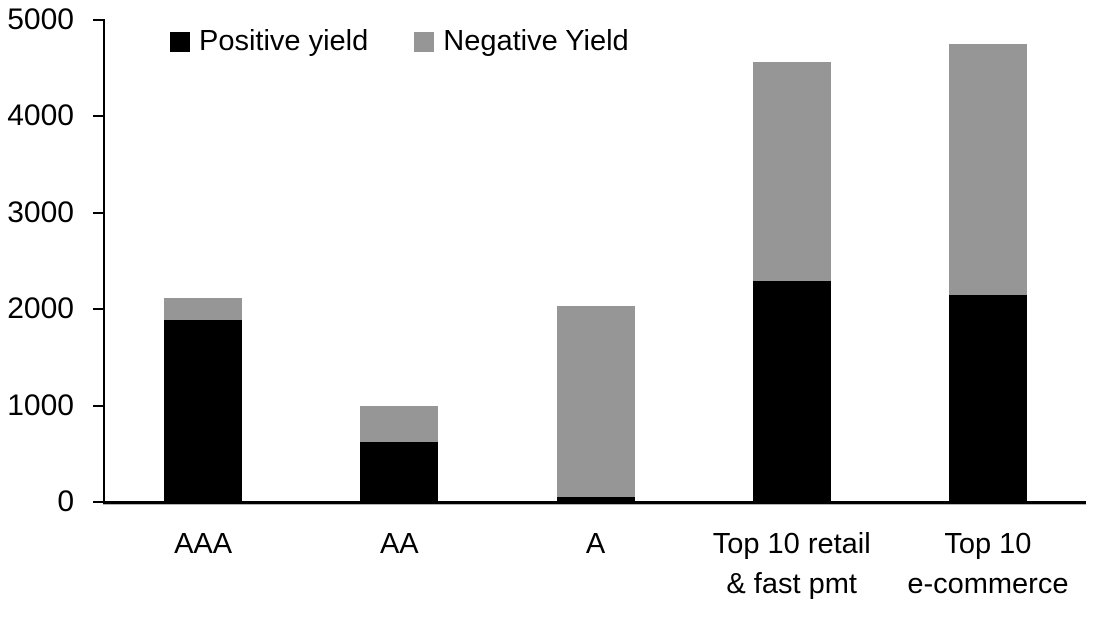 Image resolution: width=1102 pixels, height=618 pixels. Describe the element at coordinates (203, 410) in the screenshot. I see `bar-aaa-positive-yield` at that location.